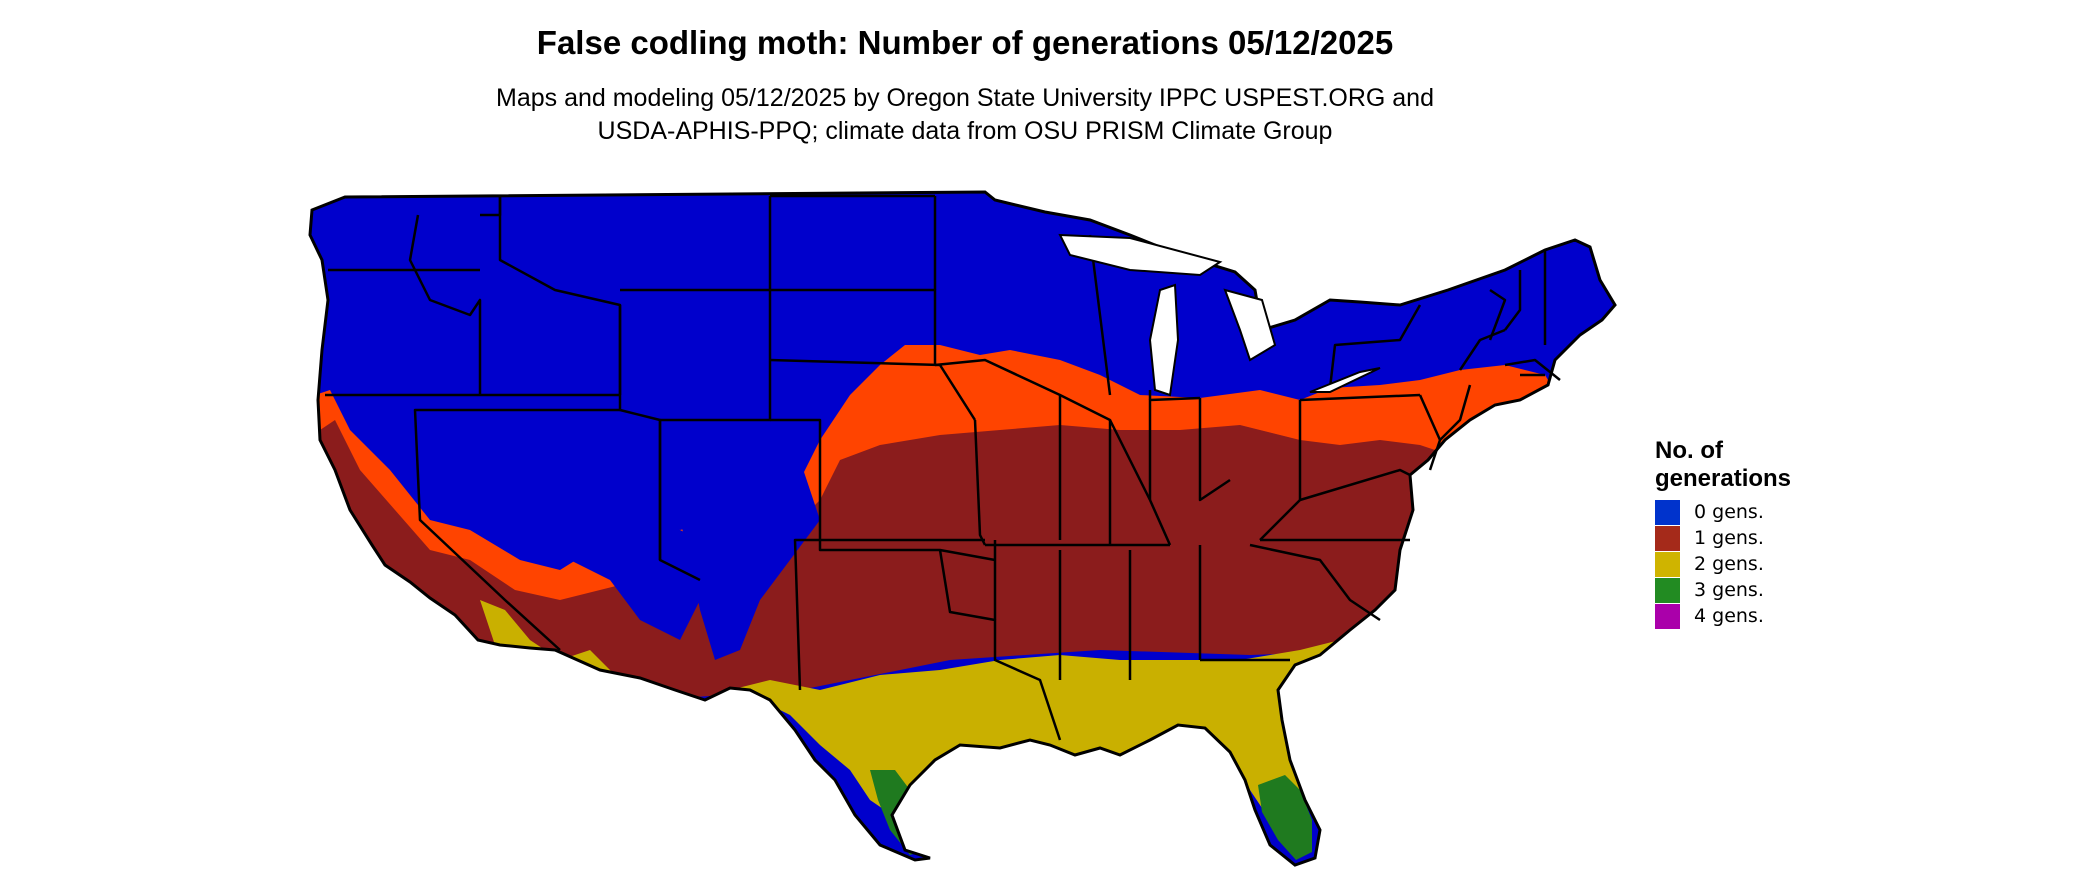 This screenshot has height=892, width=2100. I want to click on zone-2-gens, so click(910, 720).